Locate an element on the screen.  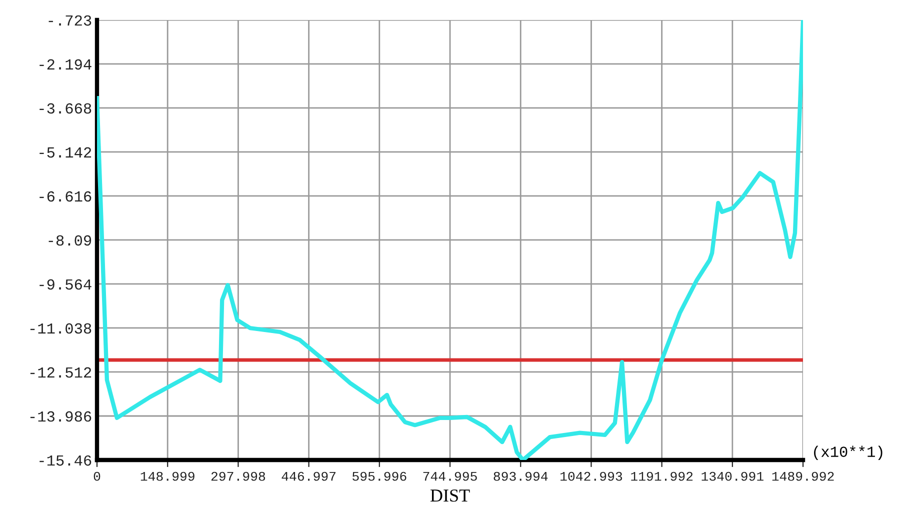
x-tick-label: 595.996 is located at coordinates (379, 476).